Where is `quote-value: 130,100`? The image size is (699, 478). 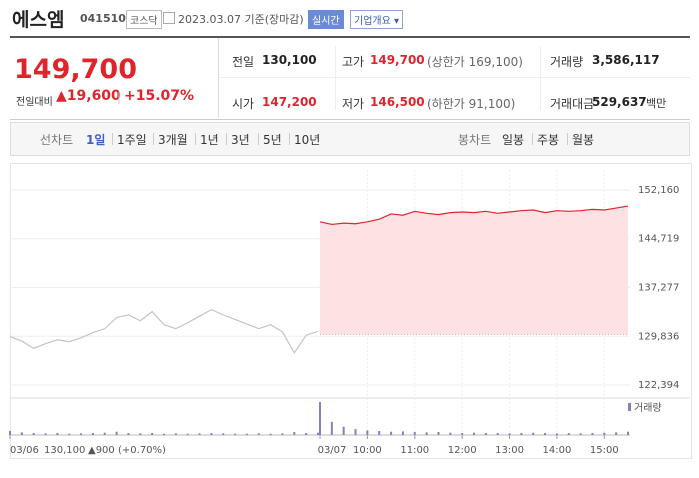
quote-value: 130,100 is located at coordinates (289, 60).